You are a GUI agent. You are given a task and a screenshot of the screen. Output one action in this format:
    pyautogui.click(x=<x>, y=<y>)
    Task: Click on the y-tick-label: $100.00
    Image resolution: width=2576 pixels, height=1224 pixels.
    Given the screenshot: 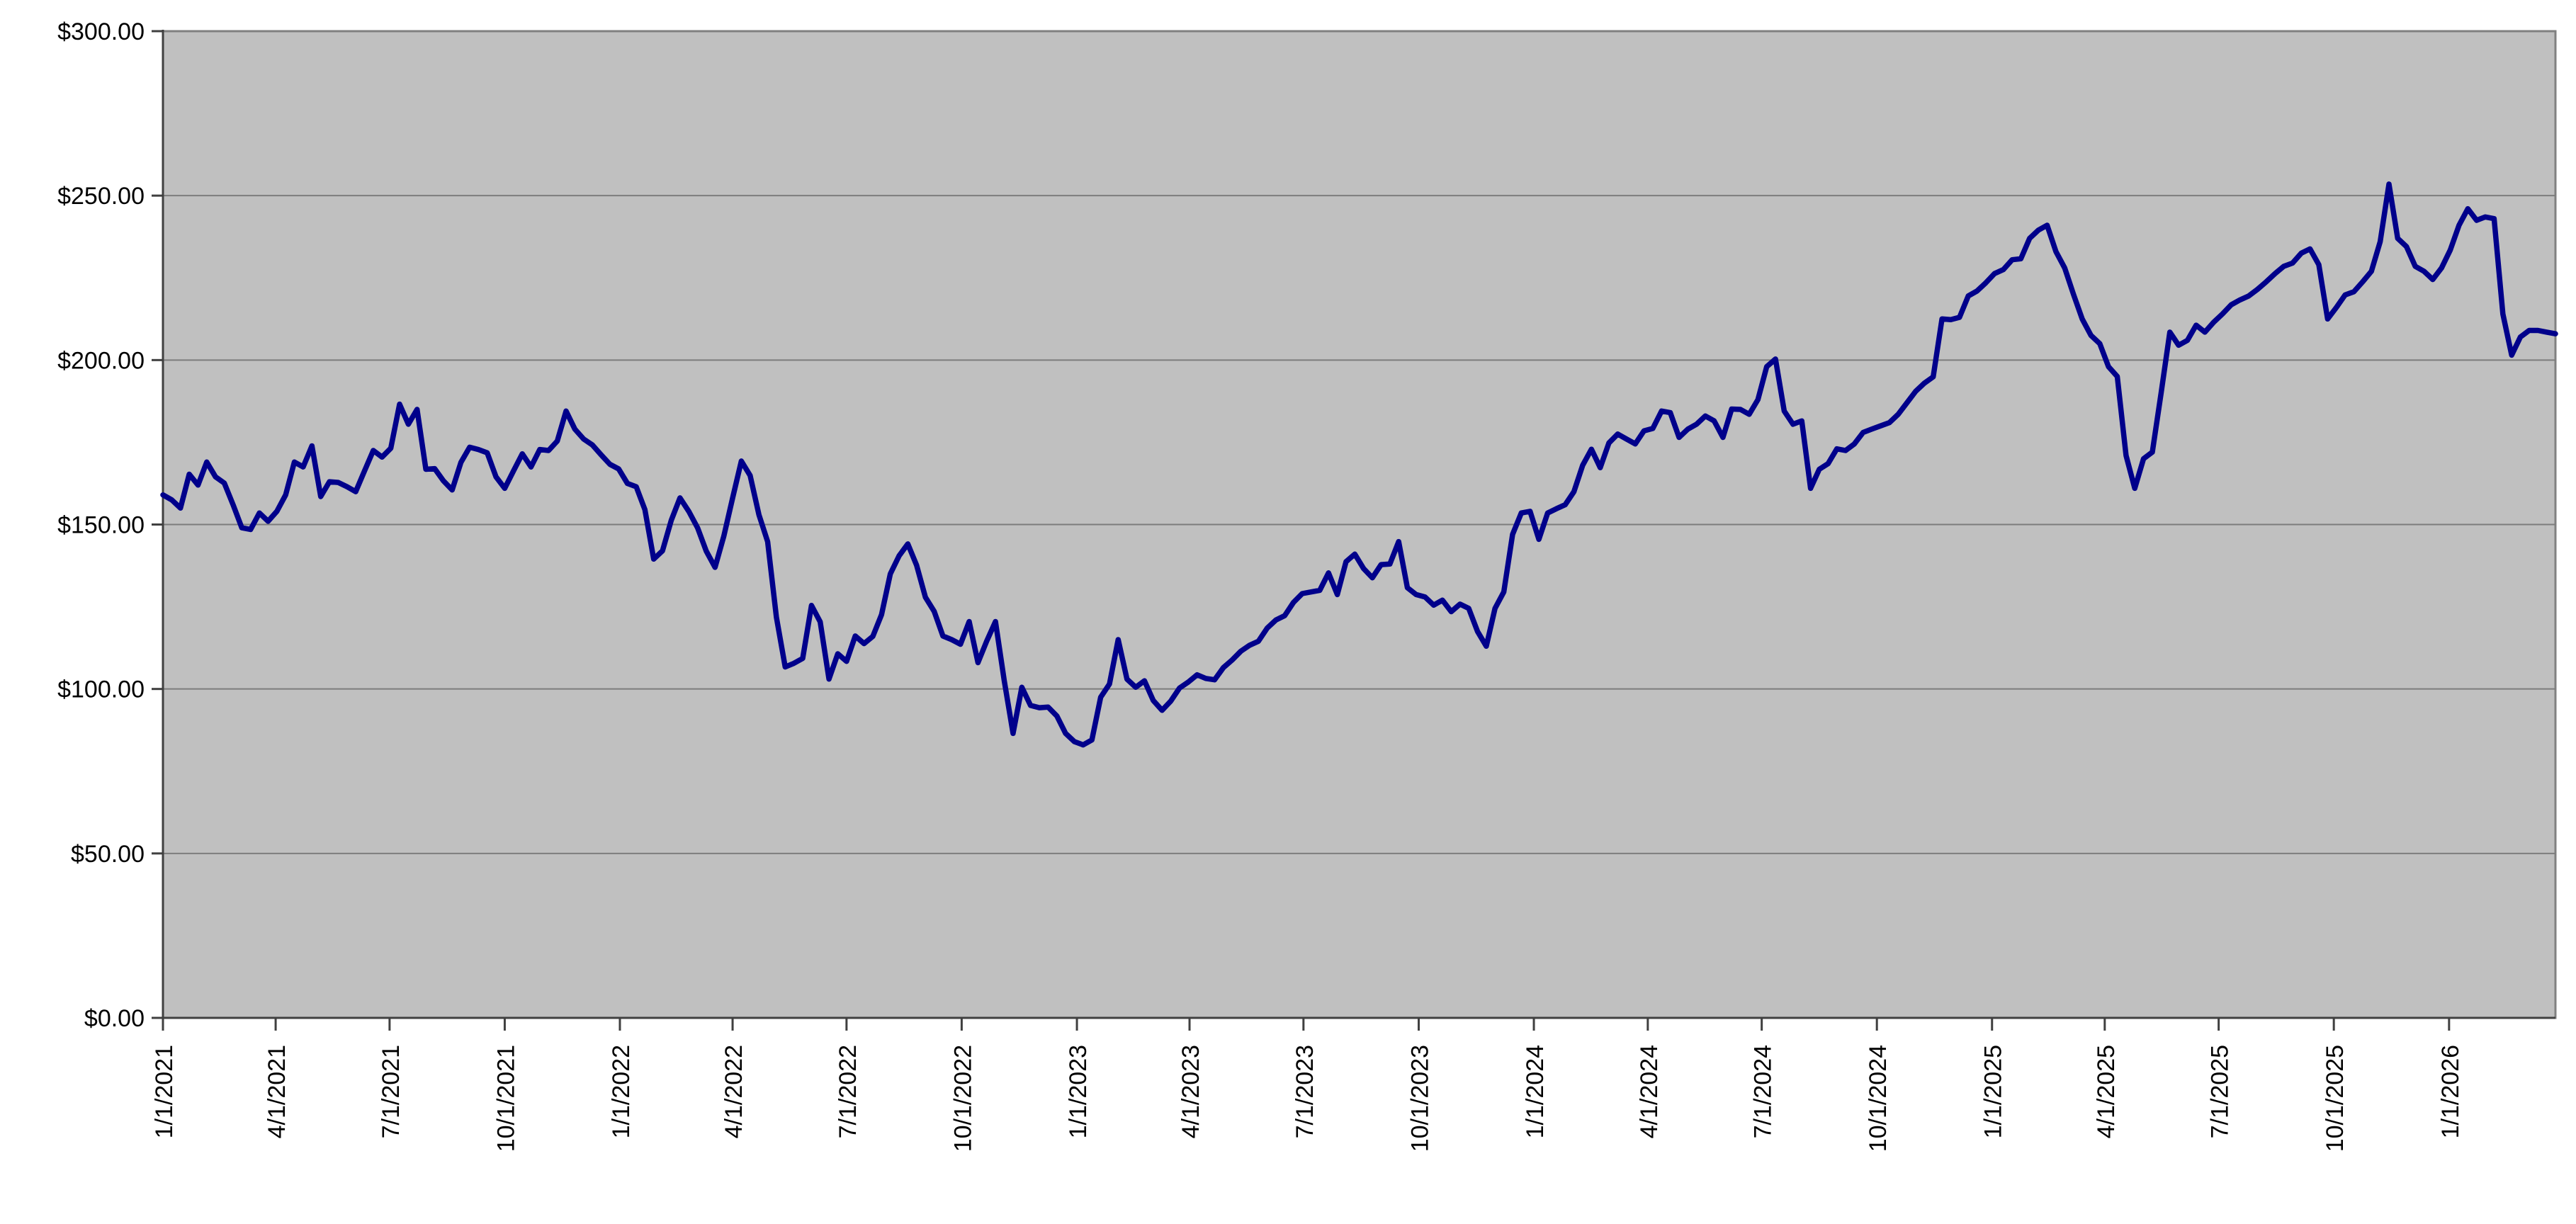 What is the action you would take?
    pyautogui.click(x=101, y=690)
    